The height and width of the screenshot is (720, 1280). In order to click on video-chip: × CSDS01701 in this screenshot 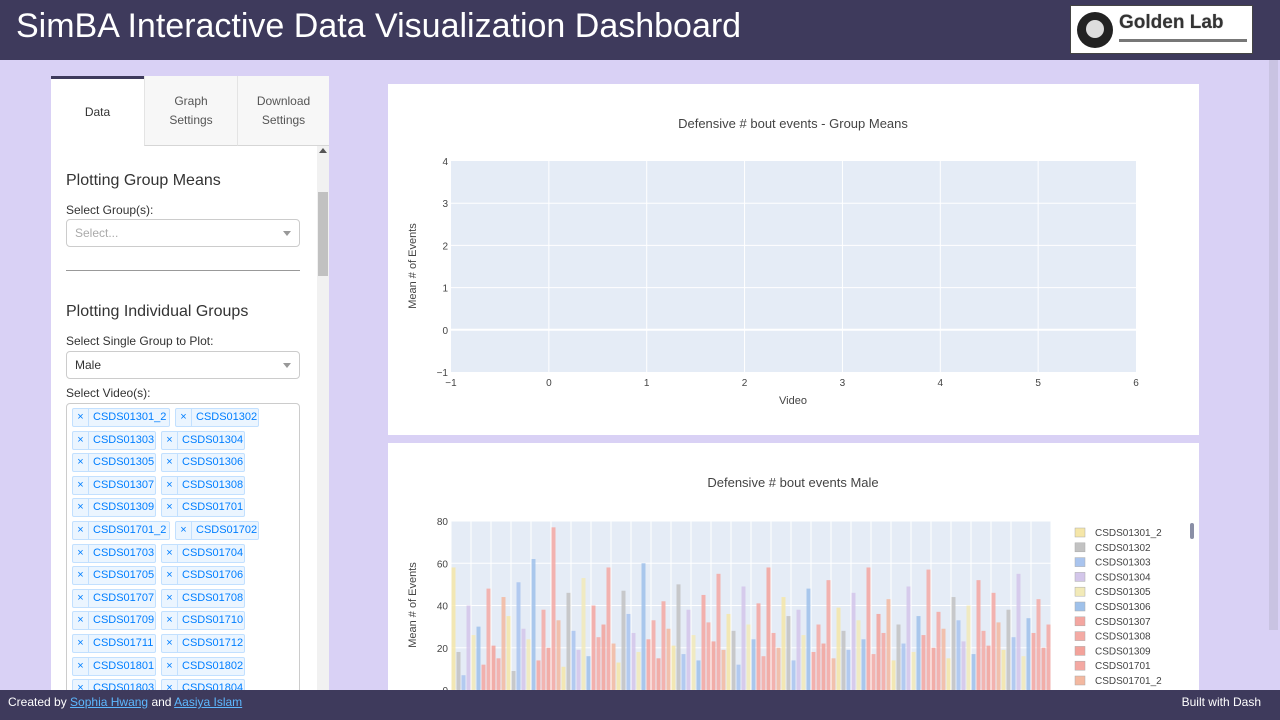, I will do `click(203, 508)`.